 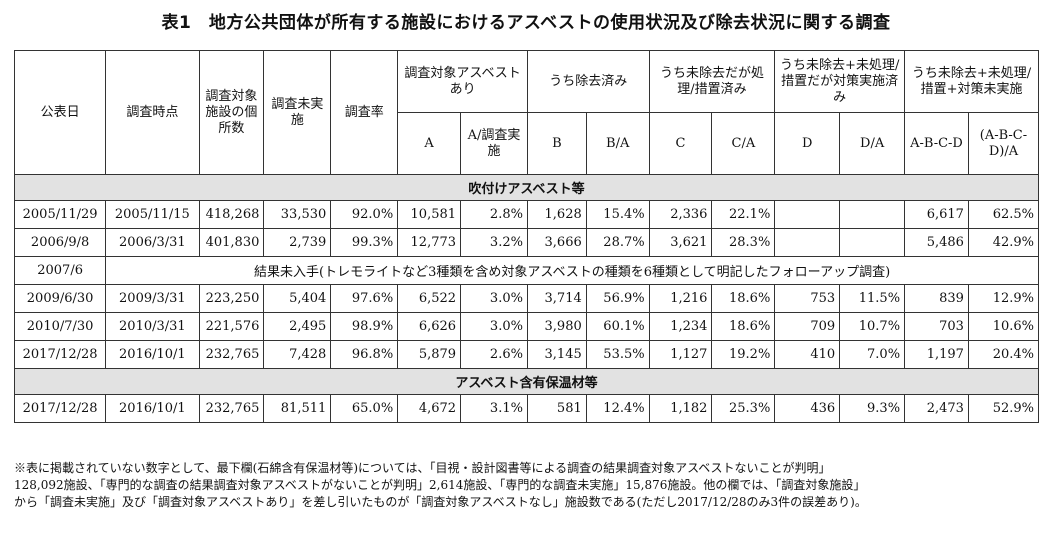 I want to click on header-col-b: B, so click(x=556, y=143).